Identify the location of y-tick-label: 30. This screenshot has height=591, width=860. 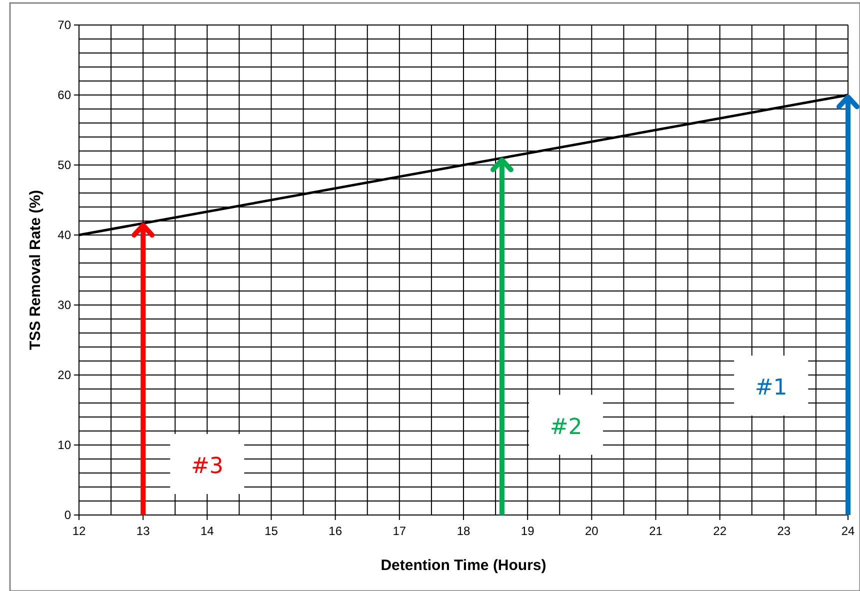
(65, 305).